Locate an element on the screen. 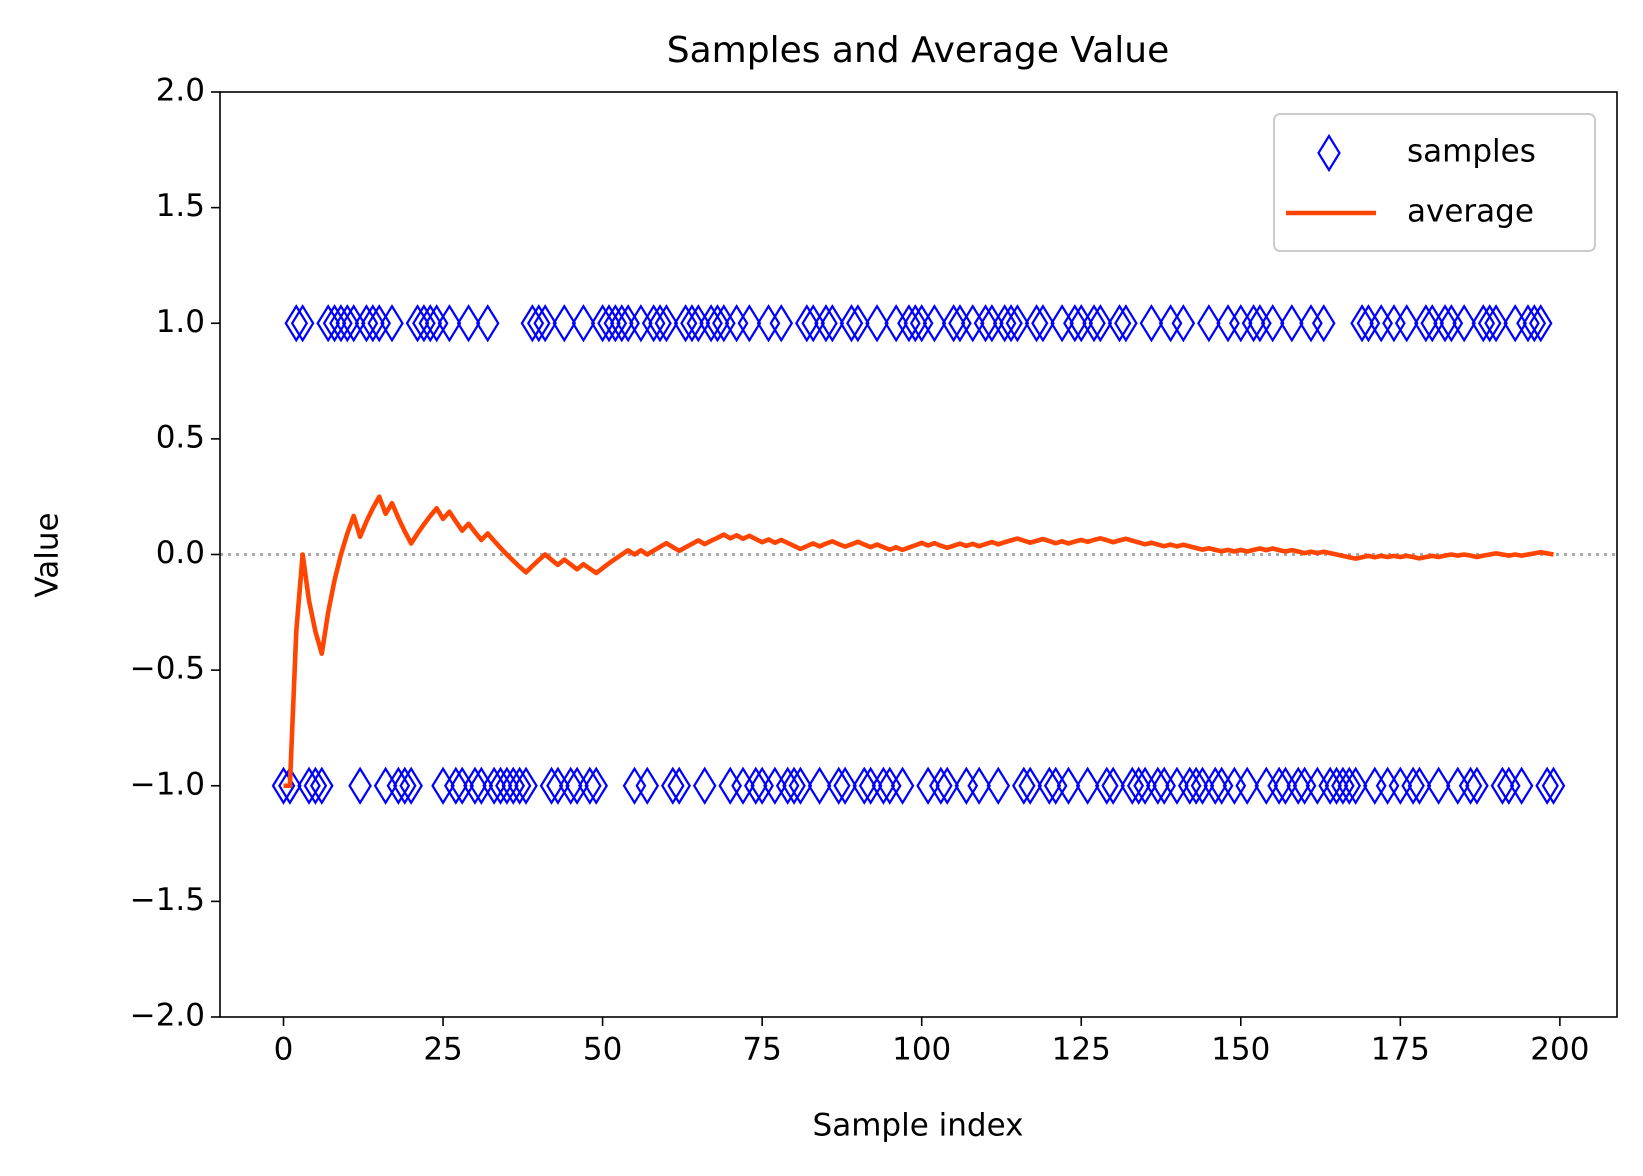 The image size is (1643, 1176). legend-label: samples is located at coordinates (1471, 152).